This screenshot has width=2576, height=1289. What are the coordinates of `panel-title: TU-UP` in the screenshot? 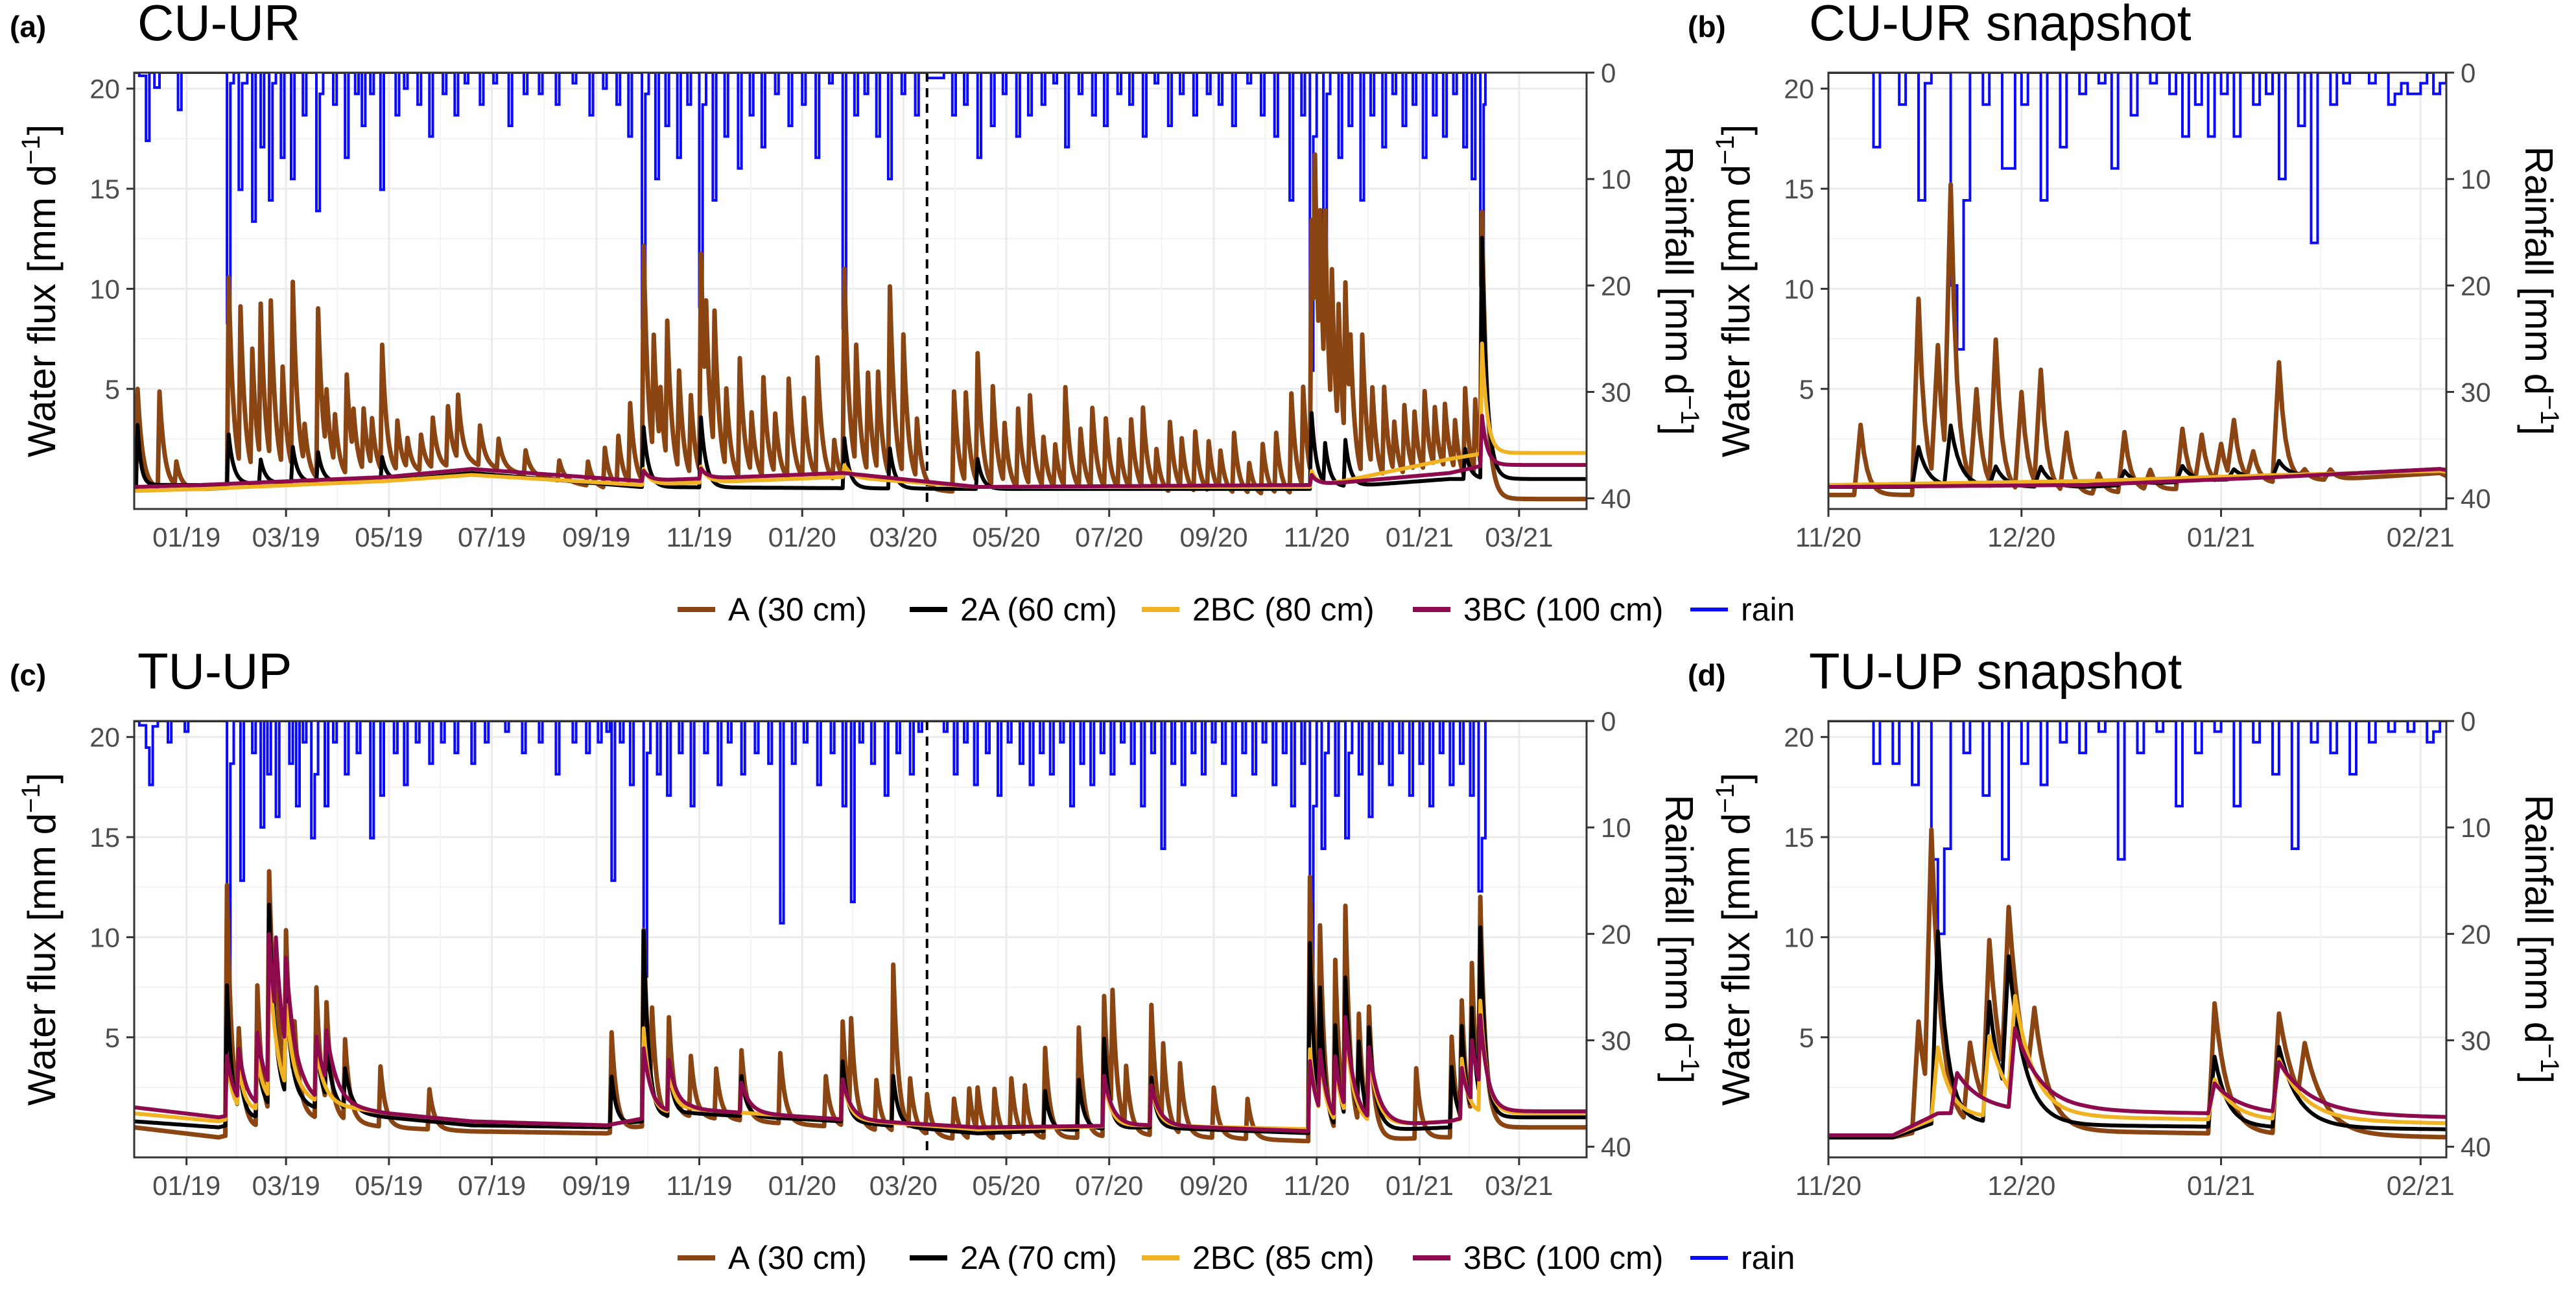 It's located at (215, 671).